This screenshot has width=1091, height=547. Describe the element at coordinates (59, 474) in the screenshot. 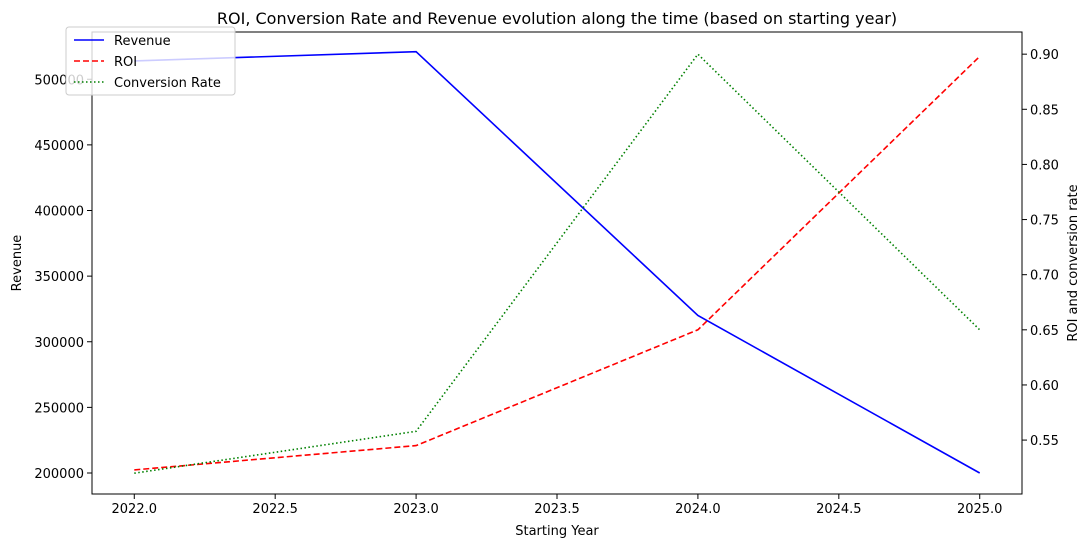

I see `y-tick-label: 200000` at that location.